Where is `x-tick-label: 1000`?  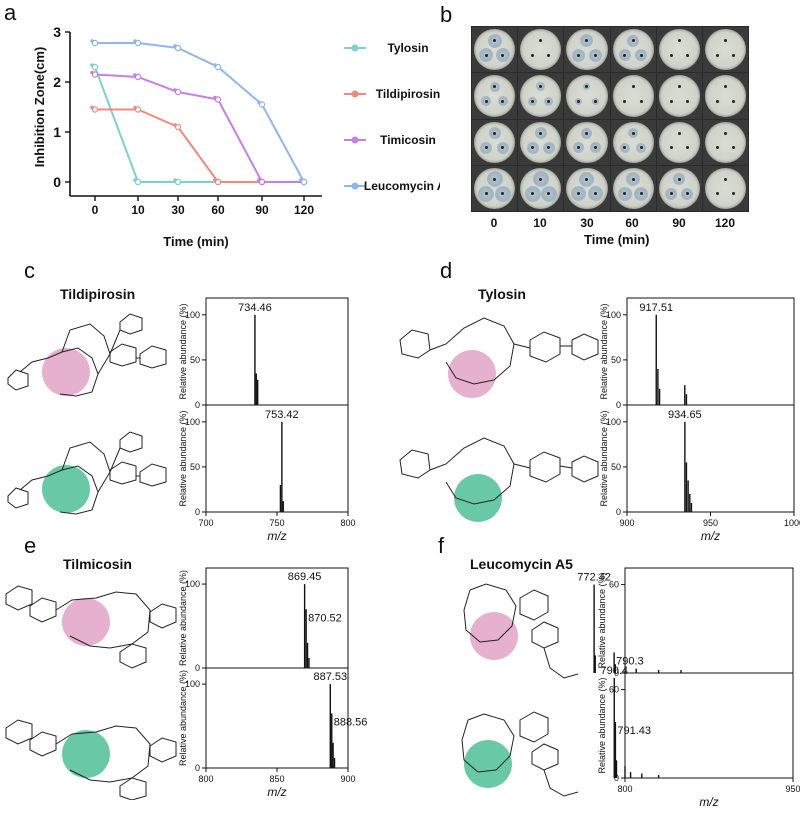 x-tick-label: 1000 is located at coordinates (792, 523).